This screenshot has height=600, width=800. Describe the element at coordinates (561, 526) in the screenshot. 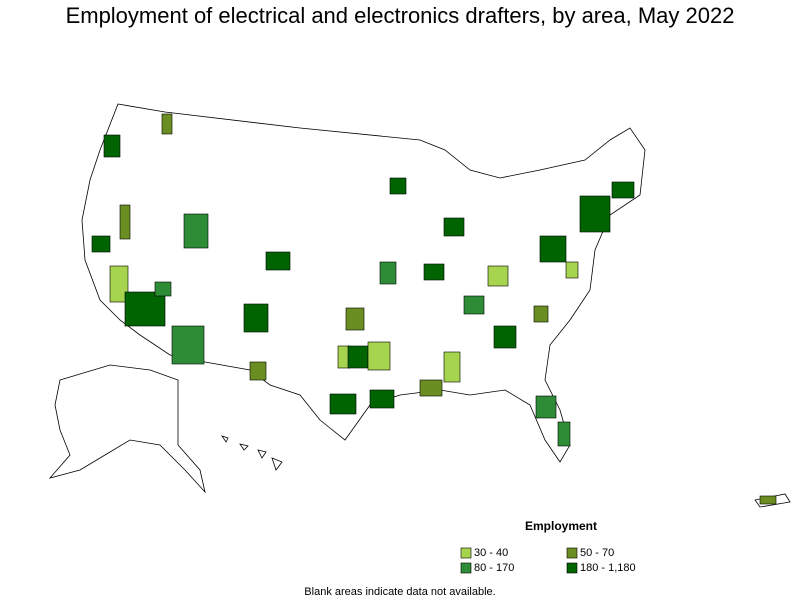

I see `legend-title: Employment` at that location.